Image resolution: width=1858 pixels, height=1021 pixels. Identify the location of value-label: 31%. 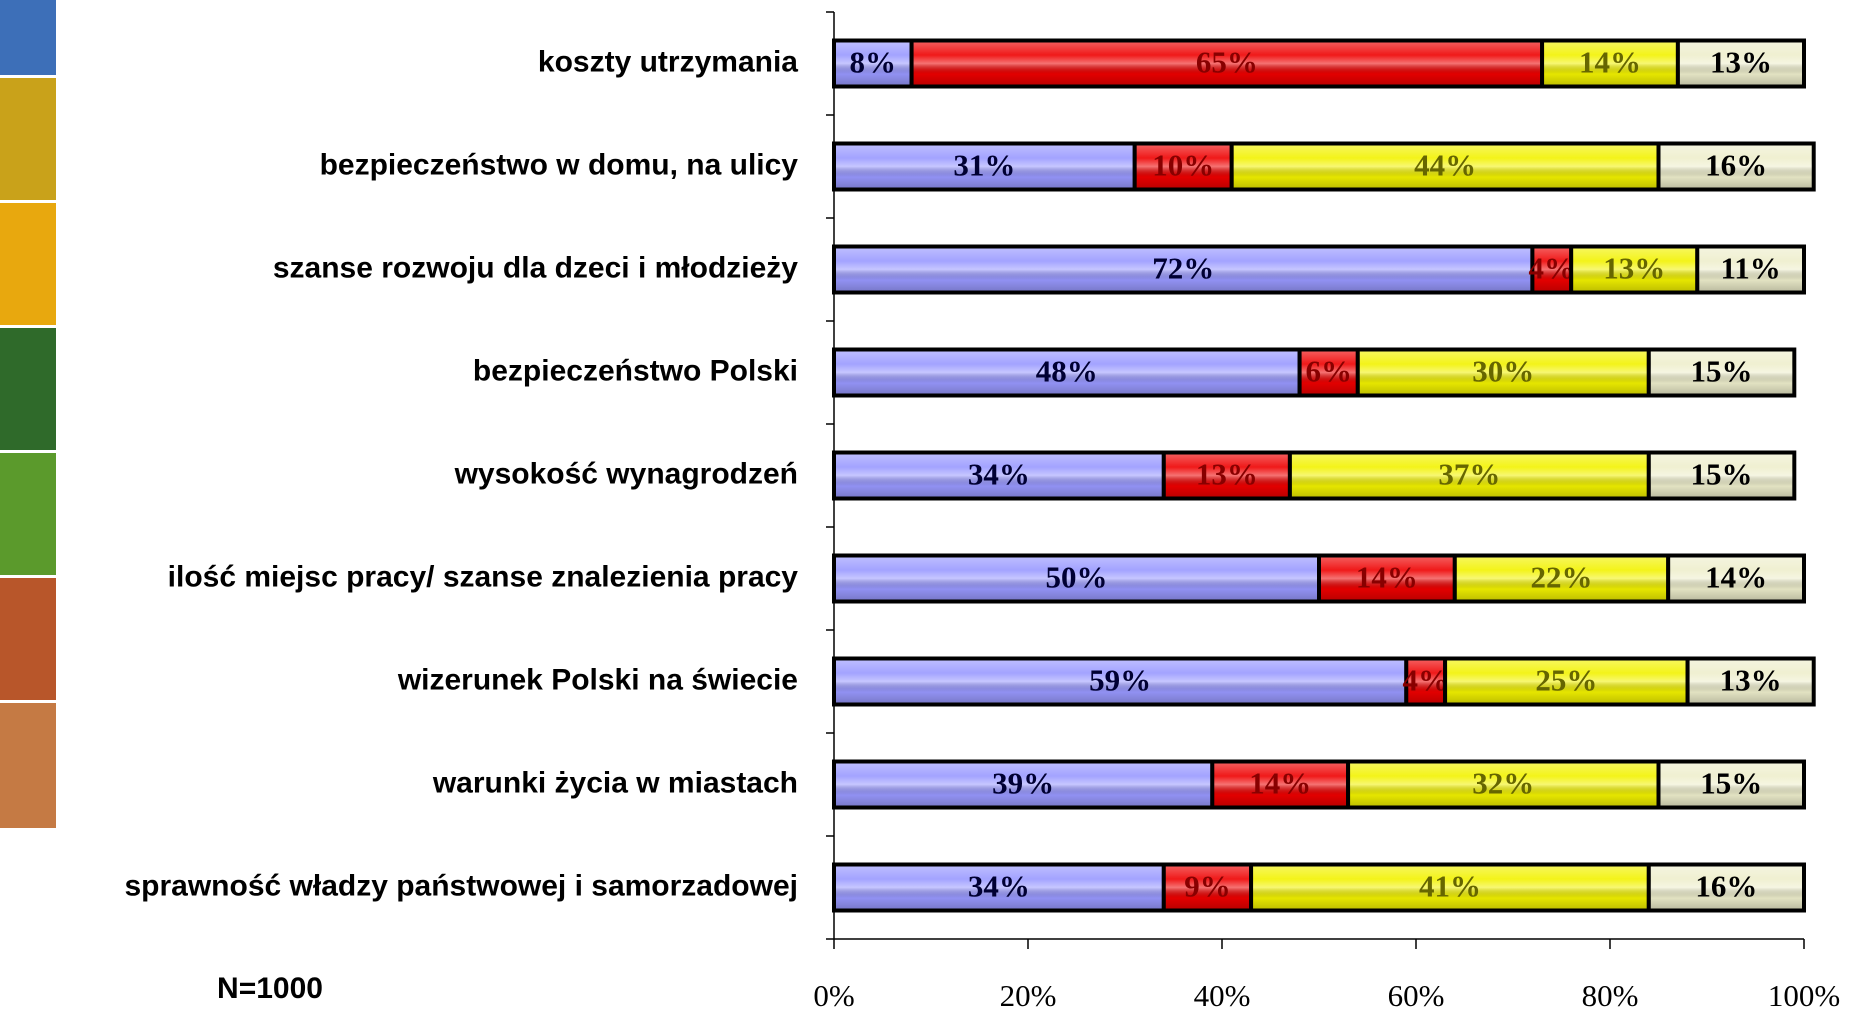
(984, 165).